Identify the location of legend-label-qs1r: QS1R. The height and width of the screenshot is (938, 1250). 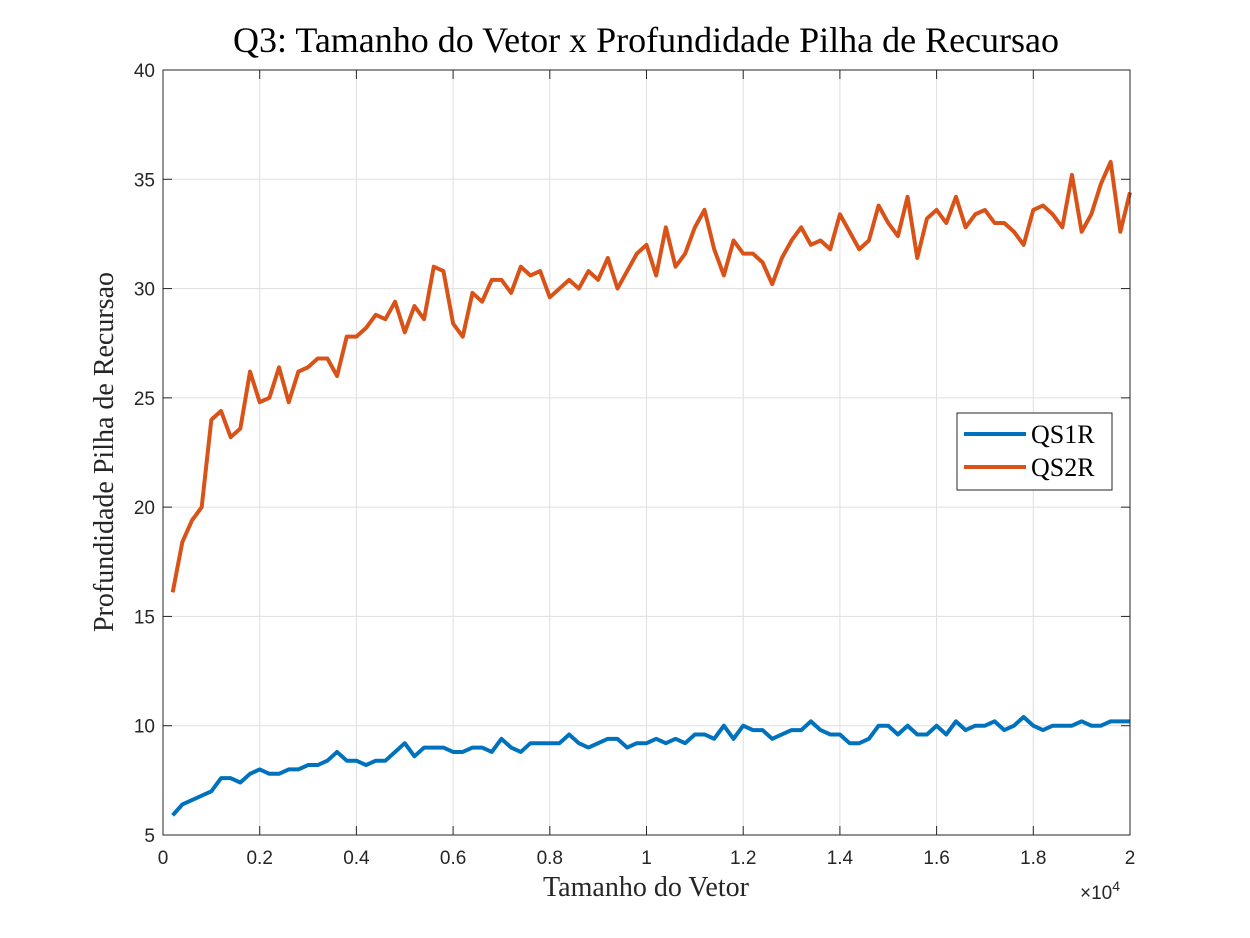
(1063, 434).